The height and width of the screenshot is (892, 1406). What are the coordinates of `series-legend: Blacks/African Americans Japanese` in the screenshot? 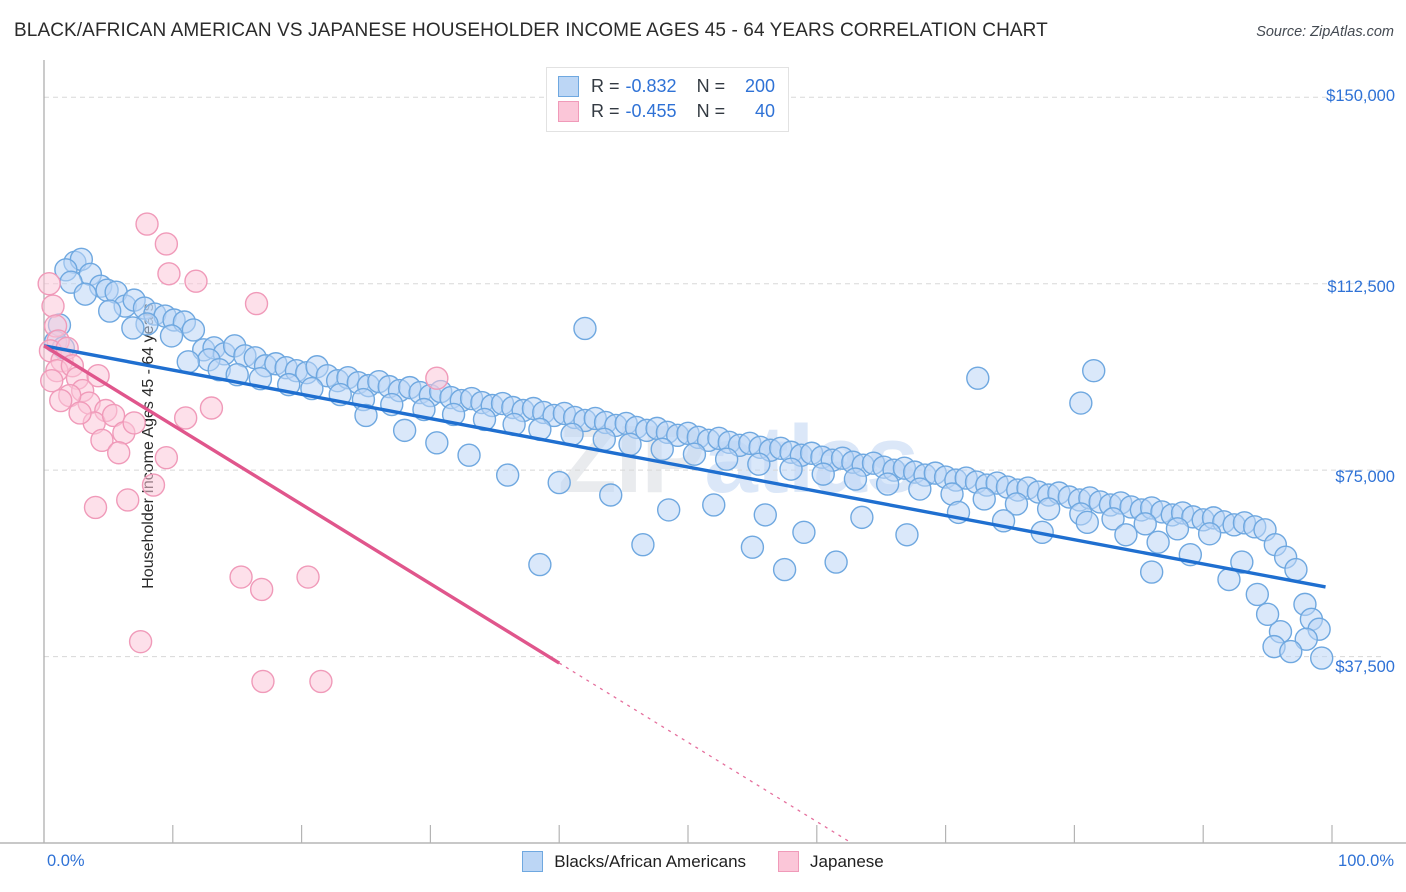 It's located at (703, 861).